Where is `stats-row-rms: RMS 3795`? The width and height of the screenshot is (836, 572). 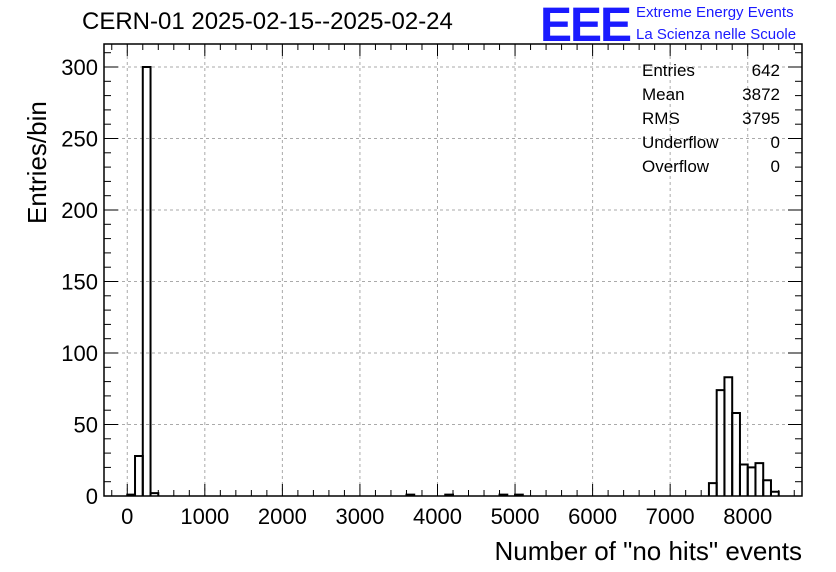
stats-row-rms: RMS 3795 is located at coordinates (711, 120).